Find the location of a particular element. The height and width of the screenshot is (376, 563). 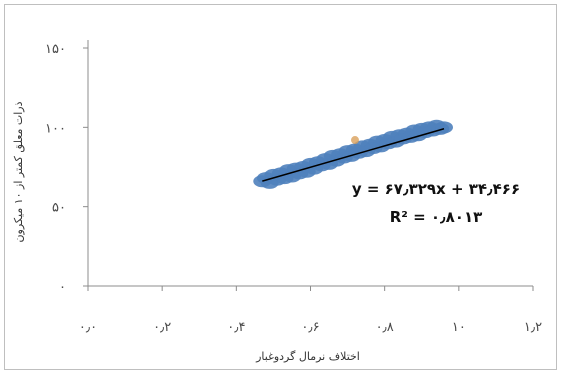

trendline is located at coordinates (353, 155).